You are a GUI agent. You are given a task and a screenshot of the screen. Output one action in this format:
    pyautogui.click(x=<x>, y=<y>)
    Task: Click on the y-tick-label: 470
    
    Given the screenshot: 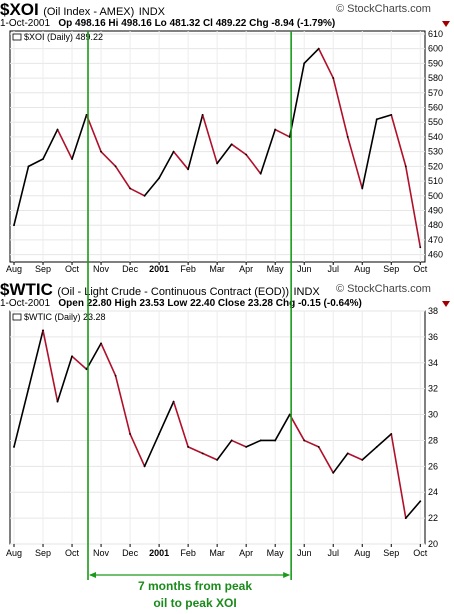 What is the action you would take?
    pyautogui.click(x=435, y=240)
    